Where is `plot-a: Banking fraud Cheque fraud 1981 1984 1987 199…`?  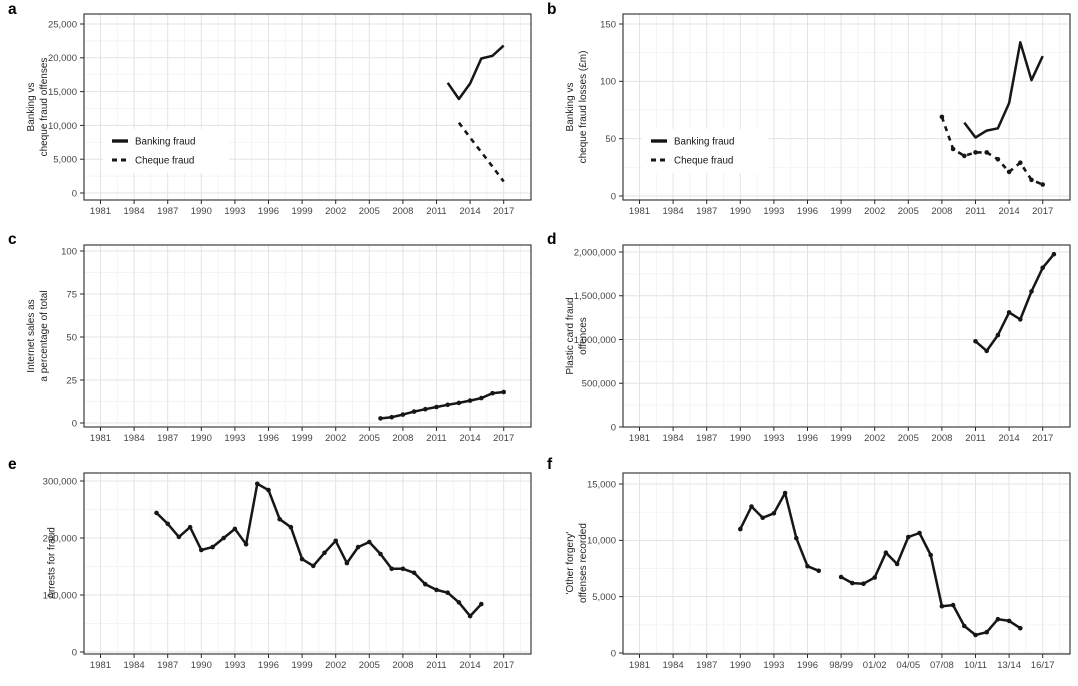
plot-a: Banking fraud Cheque fraud 1981 1984 1987 199… is located at coordinates (290, 115).